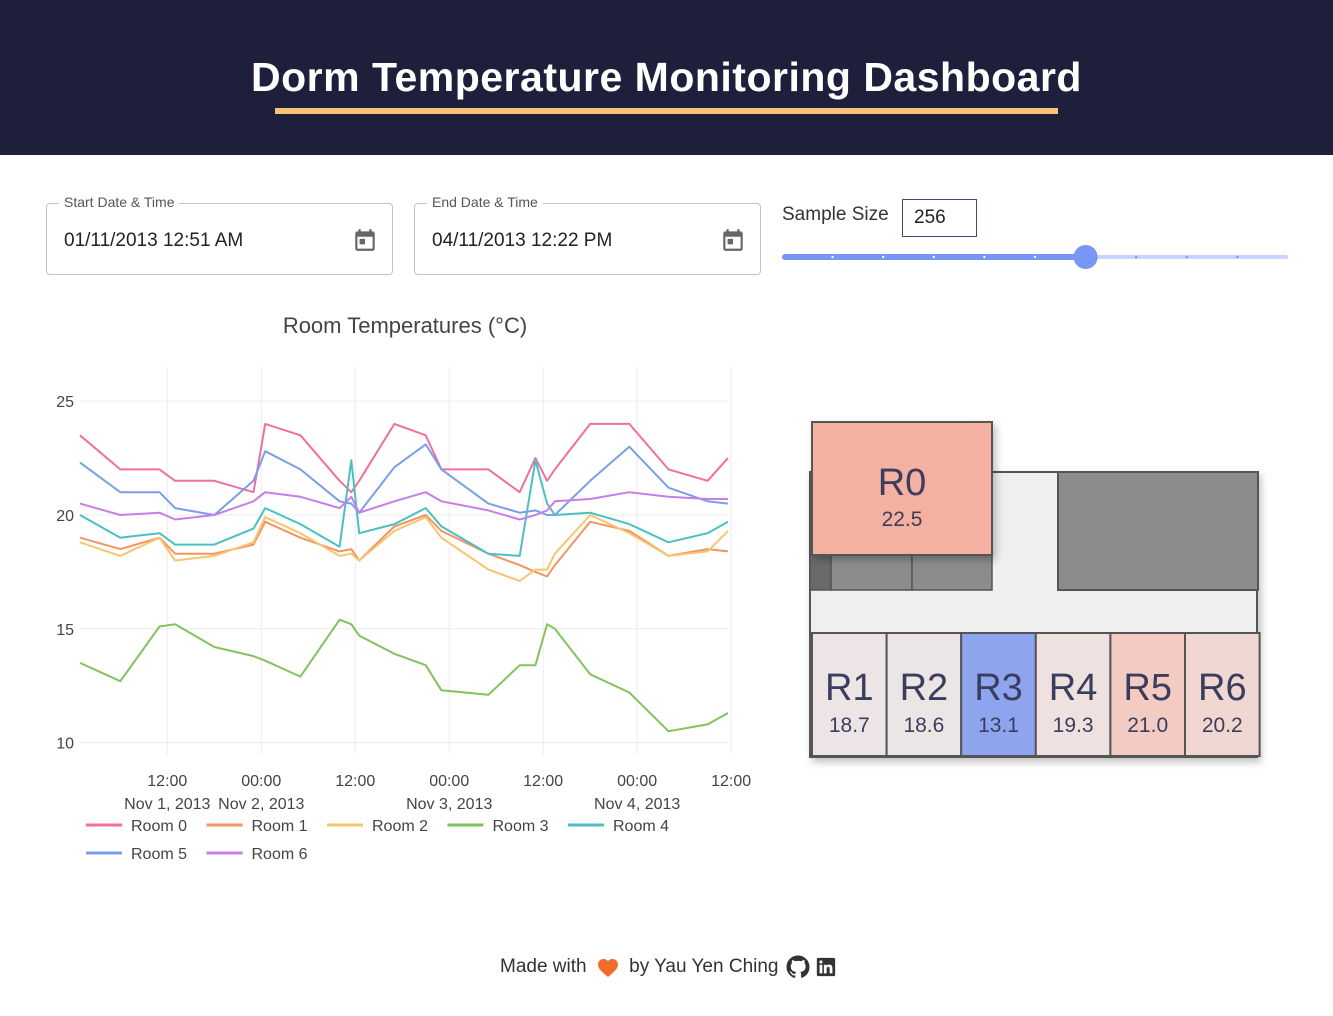  Describe the element at coordinates (939, 218) in the screenshot. I see `sample-size-input: 256` at that location.